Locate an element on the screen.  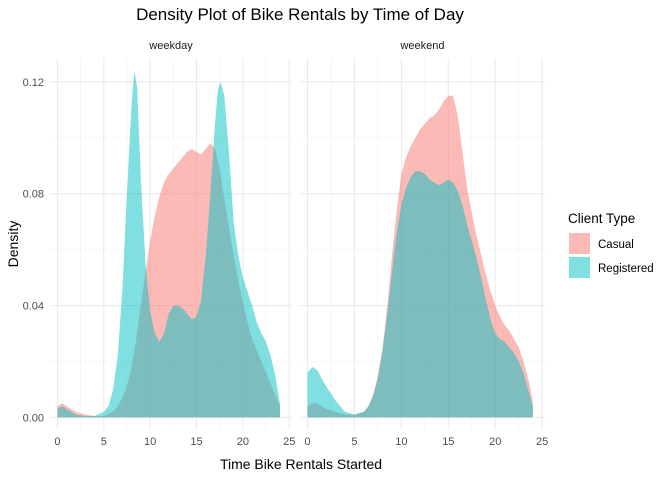
facet-label: weekday is located at coordinates (170, 46).